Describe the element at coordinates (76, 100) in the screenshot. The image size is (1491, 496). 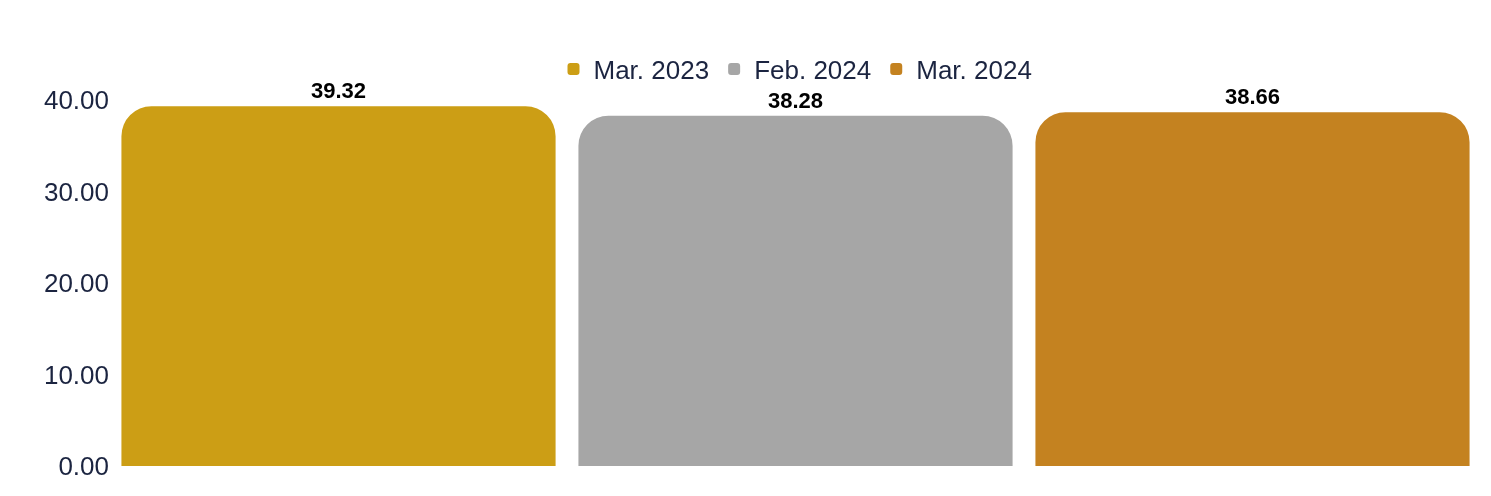
I see `y-tick-label: 40.00` at that location.